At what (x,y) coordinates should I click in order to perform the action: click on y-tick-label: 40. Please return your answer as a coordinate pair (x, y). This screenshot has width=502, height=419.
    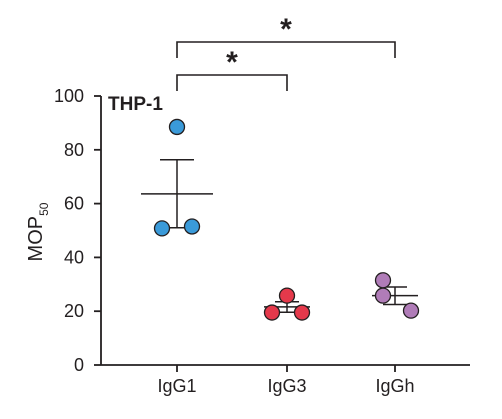
    Looking at the image, I should click on (74, 257).